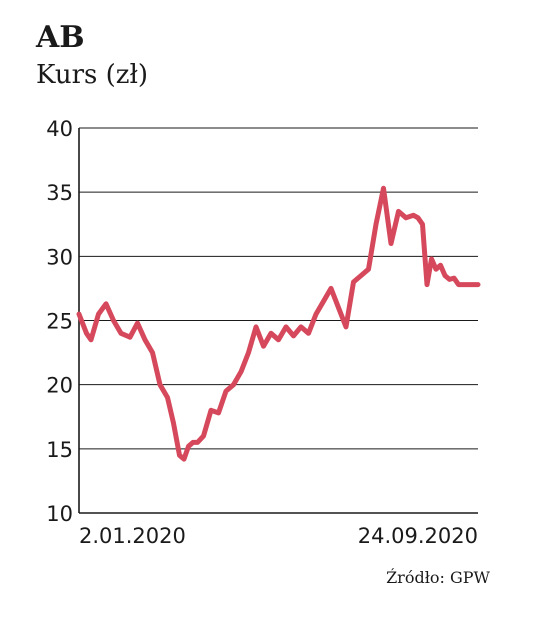 The image size is (536, 631). Describe the element at coordinates (418, 536) in the screenshot. I see `x-tick-label: 24.09.2020` at that location.